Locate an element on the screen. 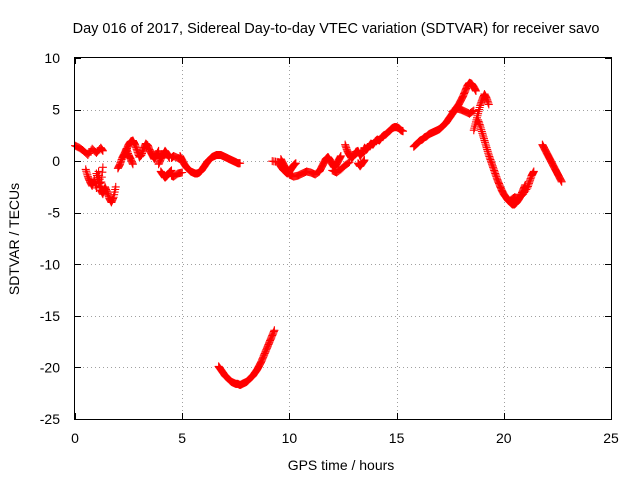  y-tick-label: -5 is located at coordinates (54, 213).